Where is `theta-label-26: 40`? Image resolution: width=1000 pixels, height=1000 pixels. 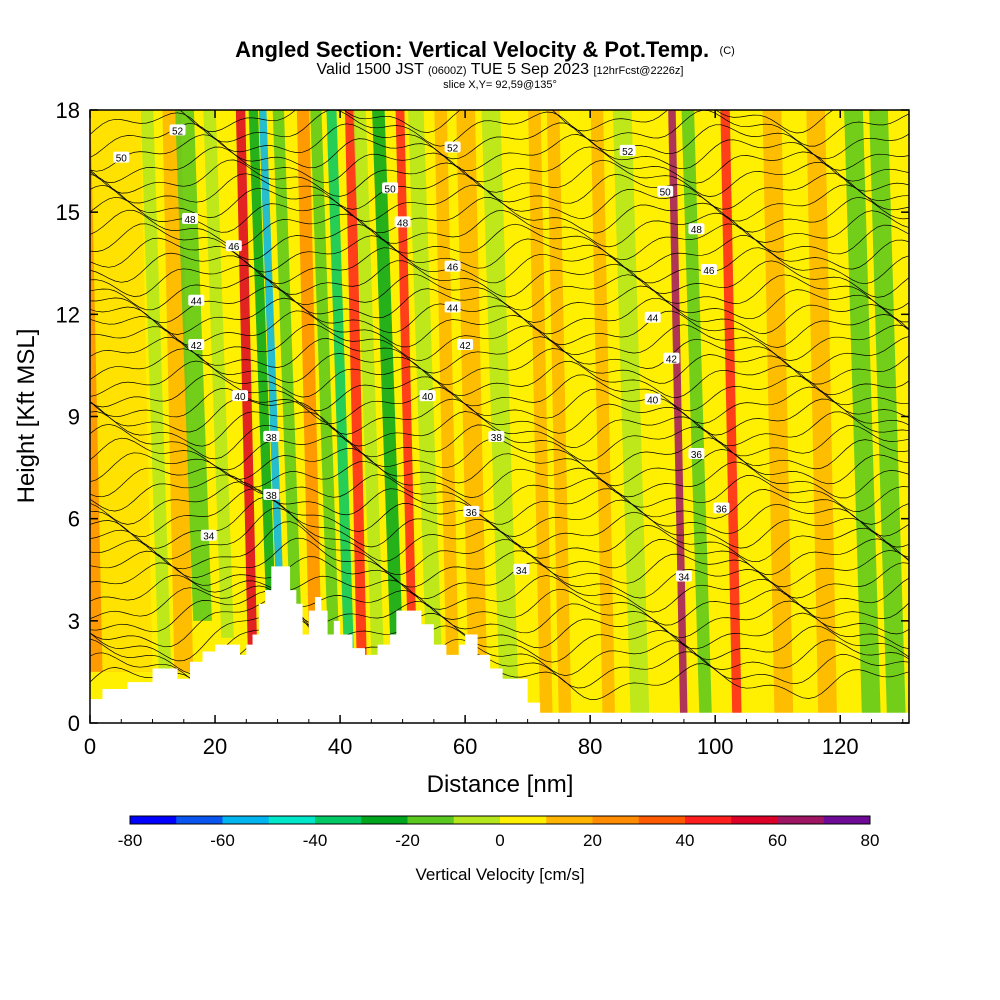
theta-label-26: 40 is located at coordinates (652, 399).